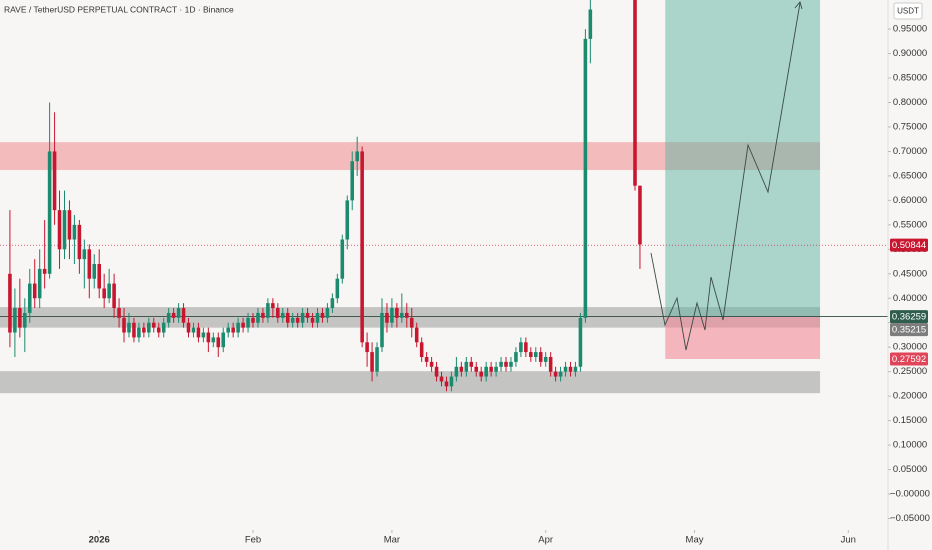  What do you see at coordinates (743, 337) in the screenshot?
I see `position-loss` at bounding box center [743, 337].